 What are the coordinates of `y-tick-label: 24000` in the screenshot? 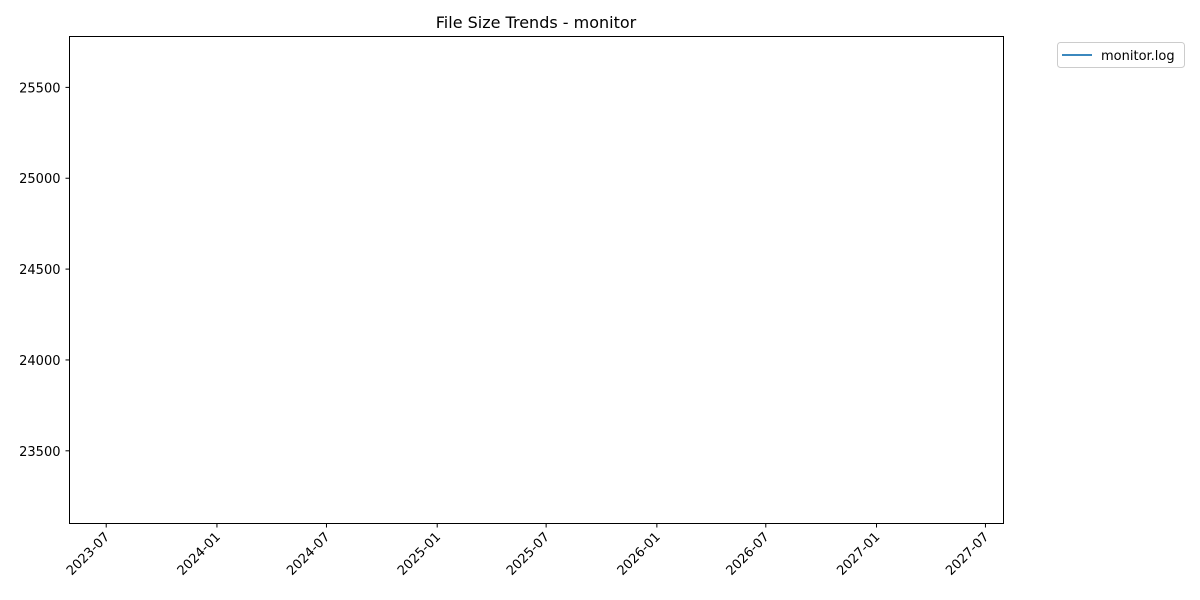 It's located at (39, 361).